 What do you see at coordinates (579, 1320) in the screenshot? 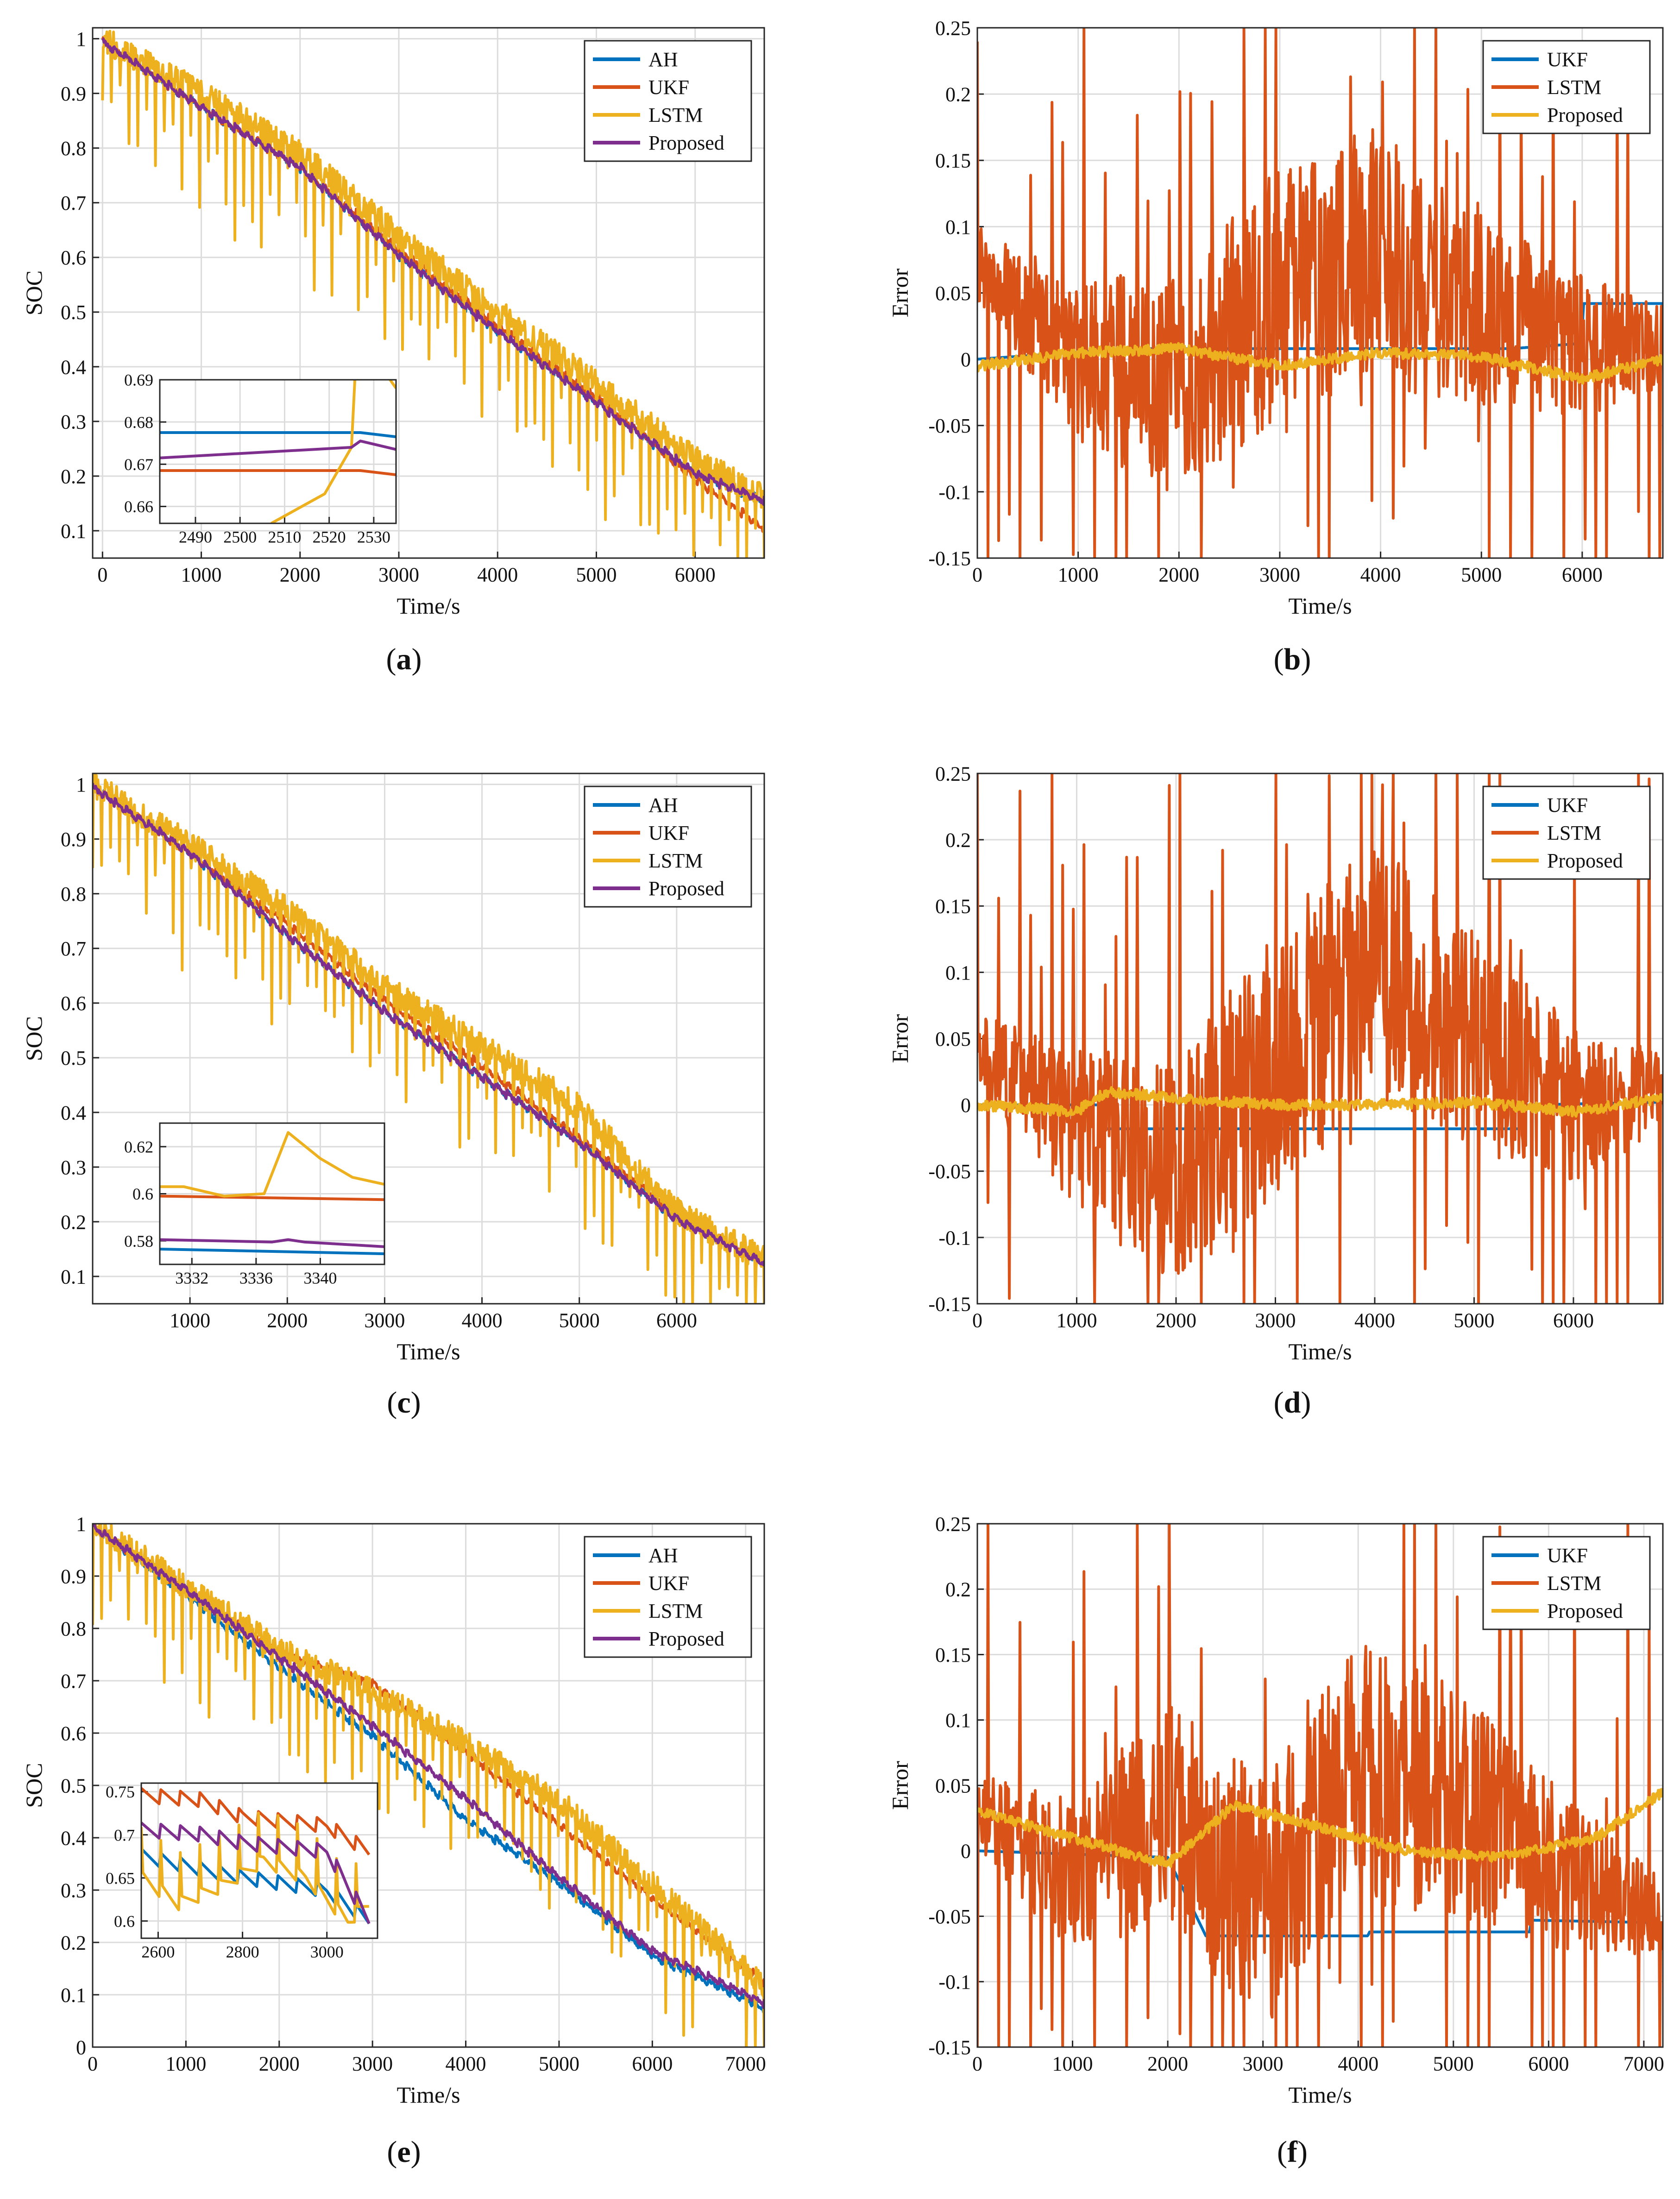
I see `panel-c-x-tick-label: 5000` at bounding box center [579, 1320].